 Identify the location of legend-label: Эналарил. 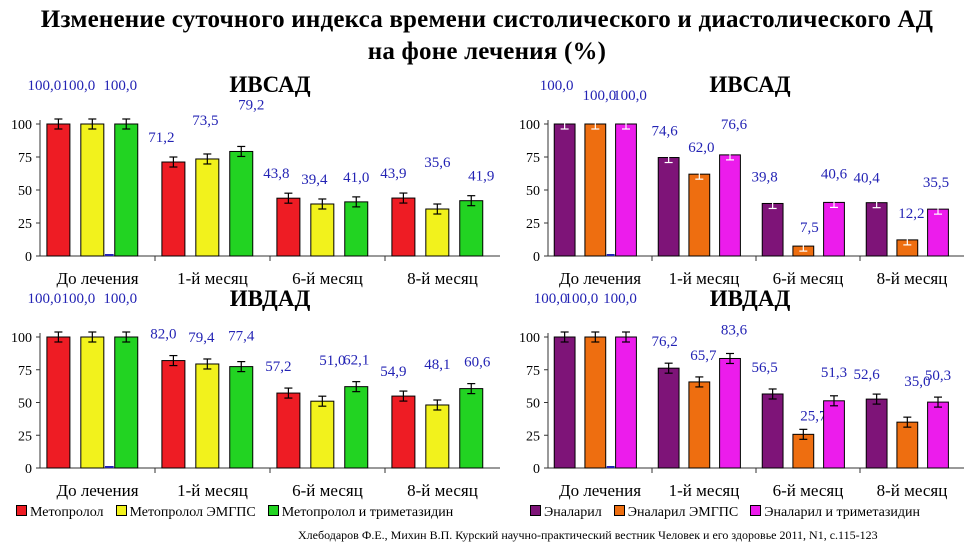
(573, 512).